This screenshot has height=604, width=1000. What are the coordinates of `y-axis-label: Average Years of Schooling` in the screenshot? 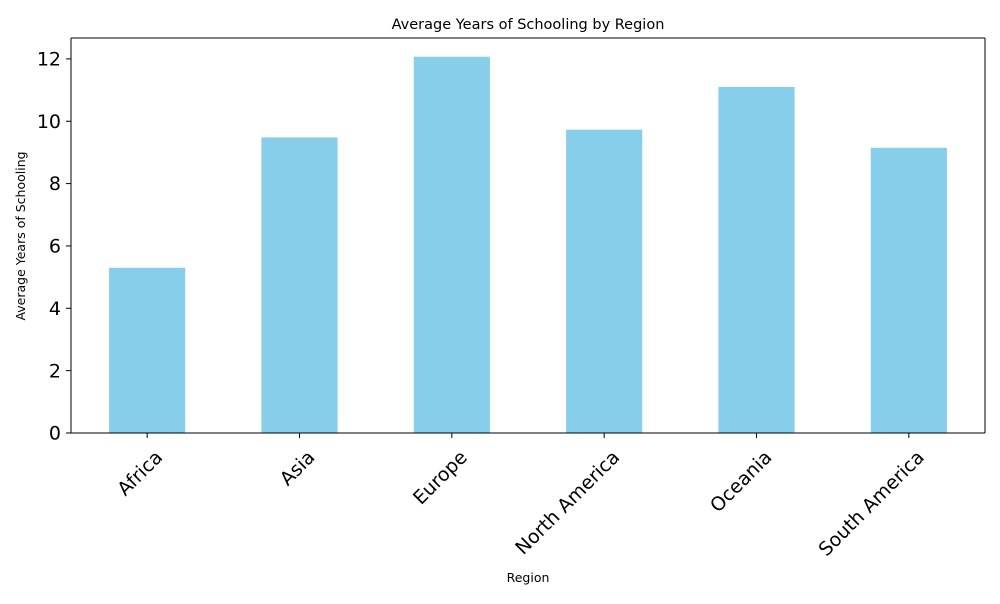 It's located at (20, 235).